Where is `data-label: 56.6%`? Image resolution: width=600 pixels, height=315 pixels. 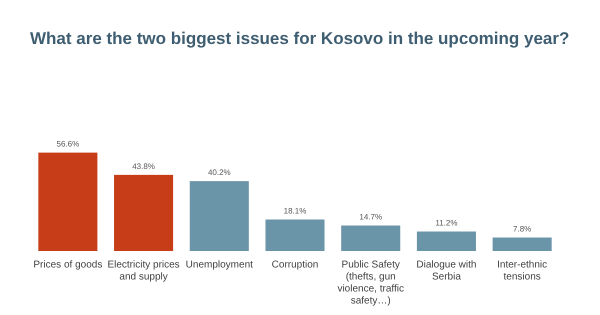
data-label: 56.6% is located at coordinates (68, 144).